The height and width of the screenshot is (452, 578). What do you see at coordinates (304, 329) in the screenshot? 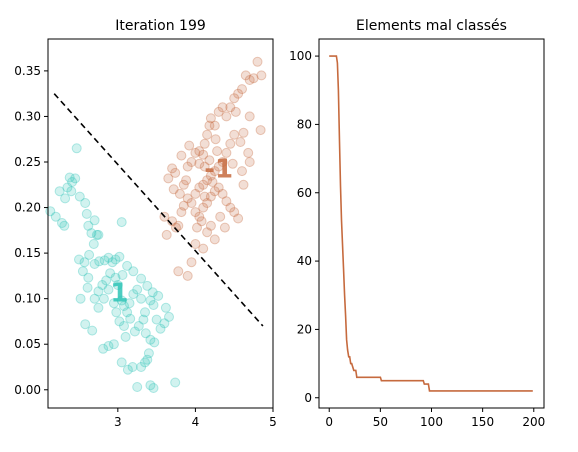
I see `line-y-tick-label: 20` at bounding box center [304, 329].